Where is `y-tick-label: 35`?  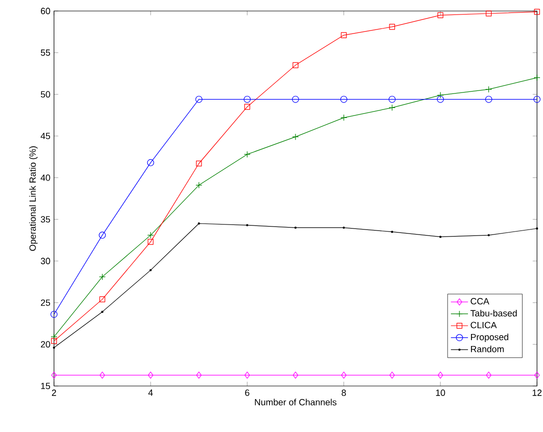
y-tick-label: 35 is located at coordinates (45, 219).